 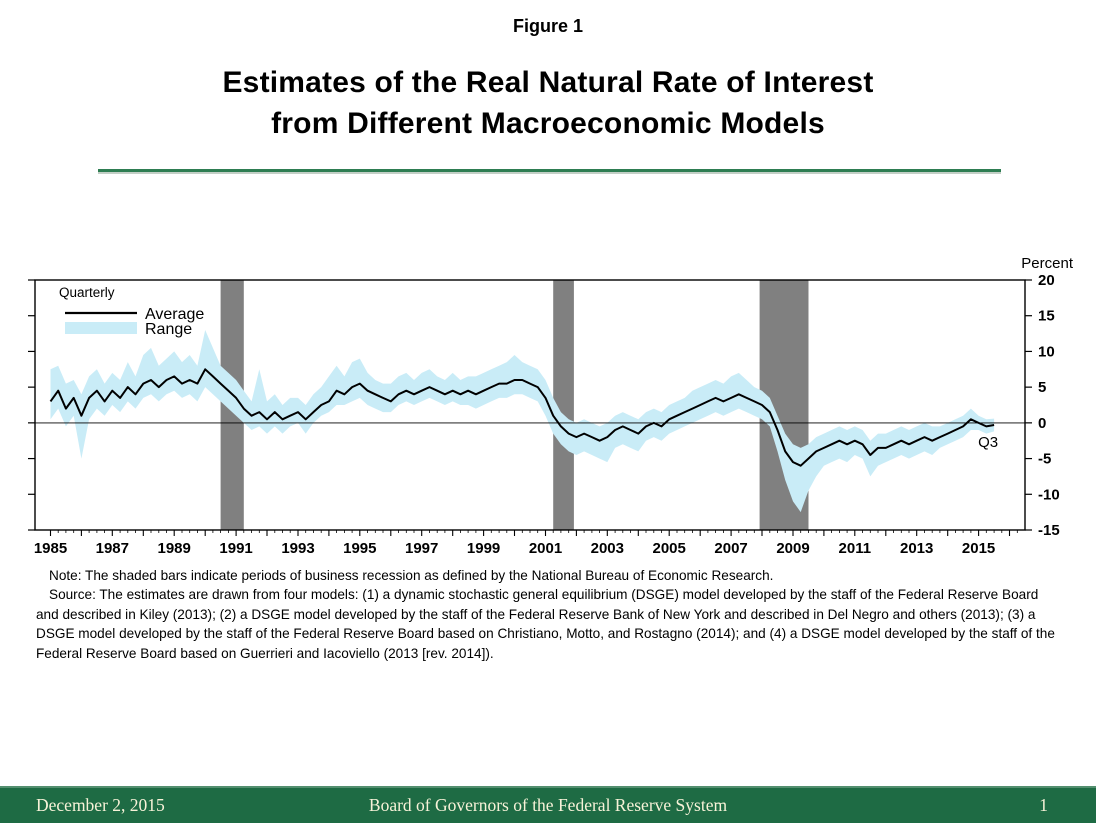 I want to click on y-axis-tick-label: 15, so click(x=1046, y=316).